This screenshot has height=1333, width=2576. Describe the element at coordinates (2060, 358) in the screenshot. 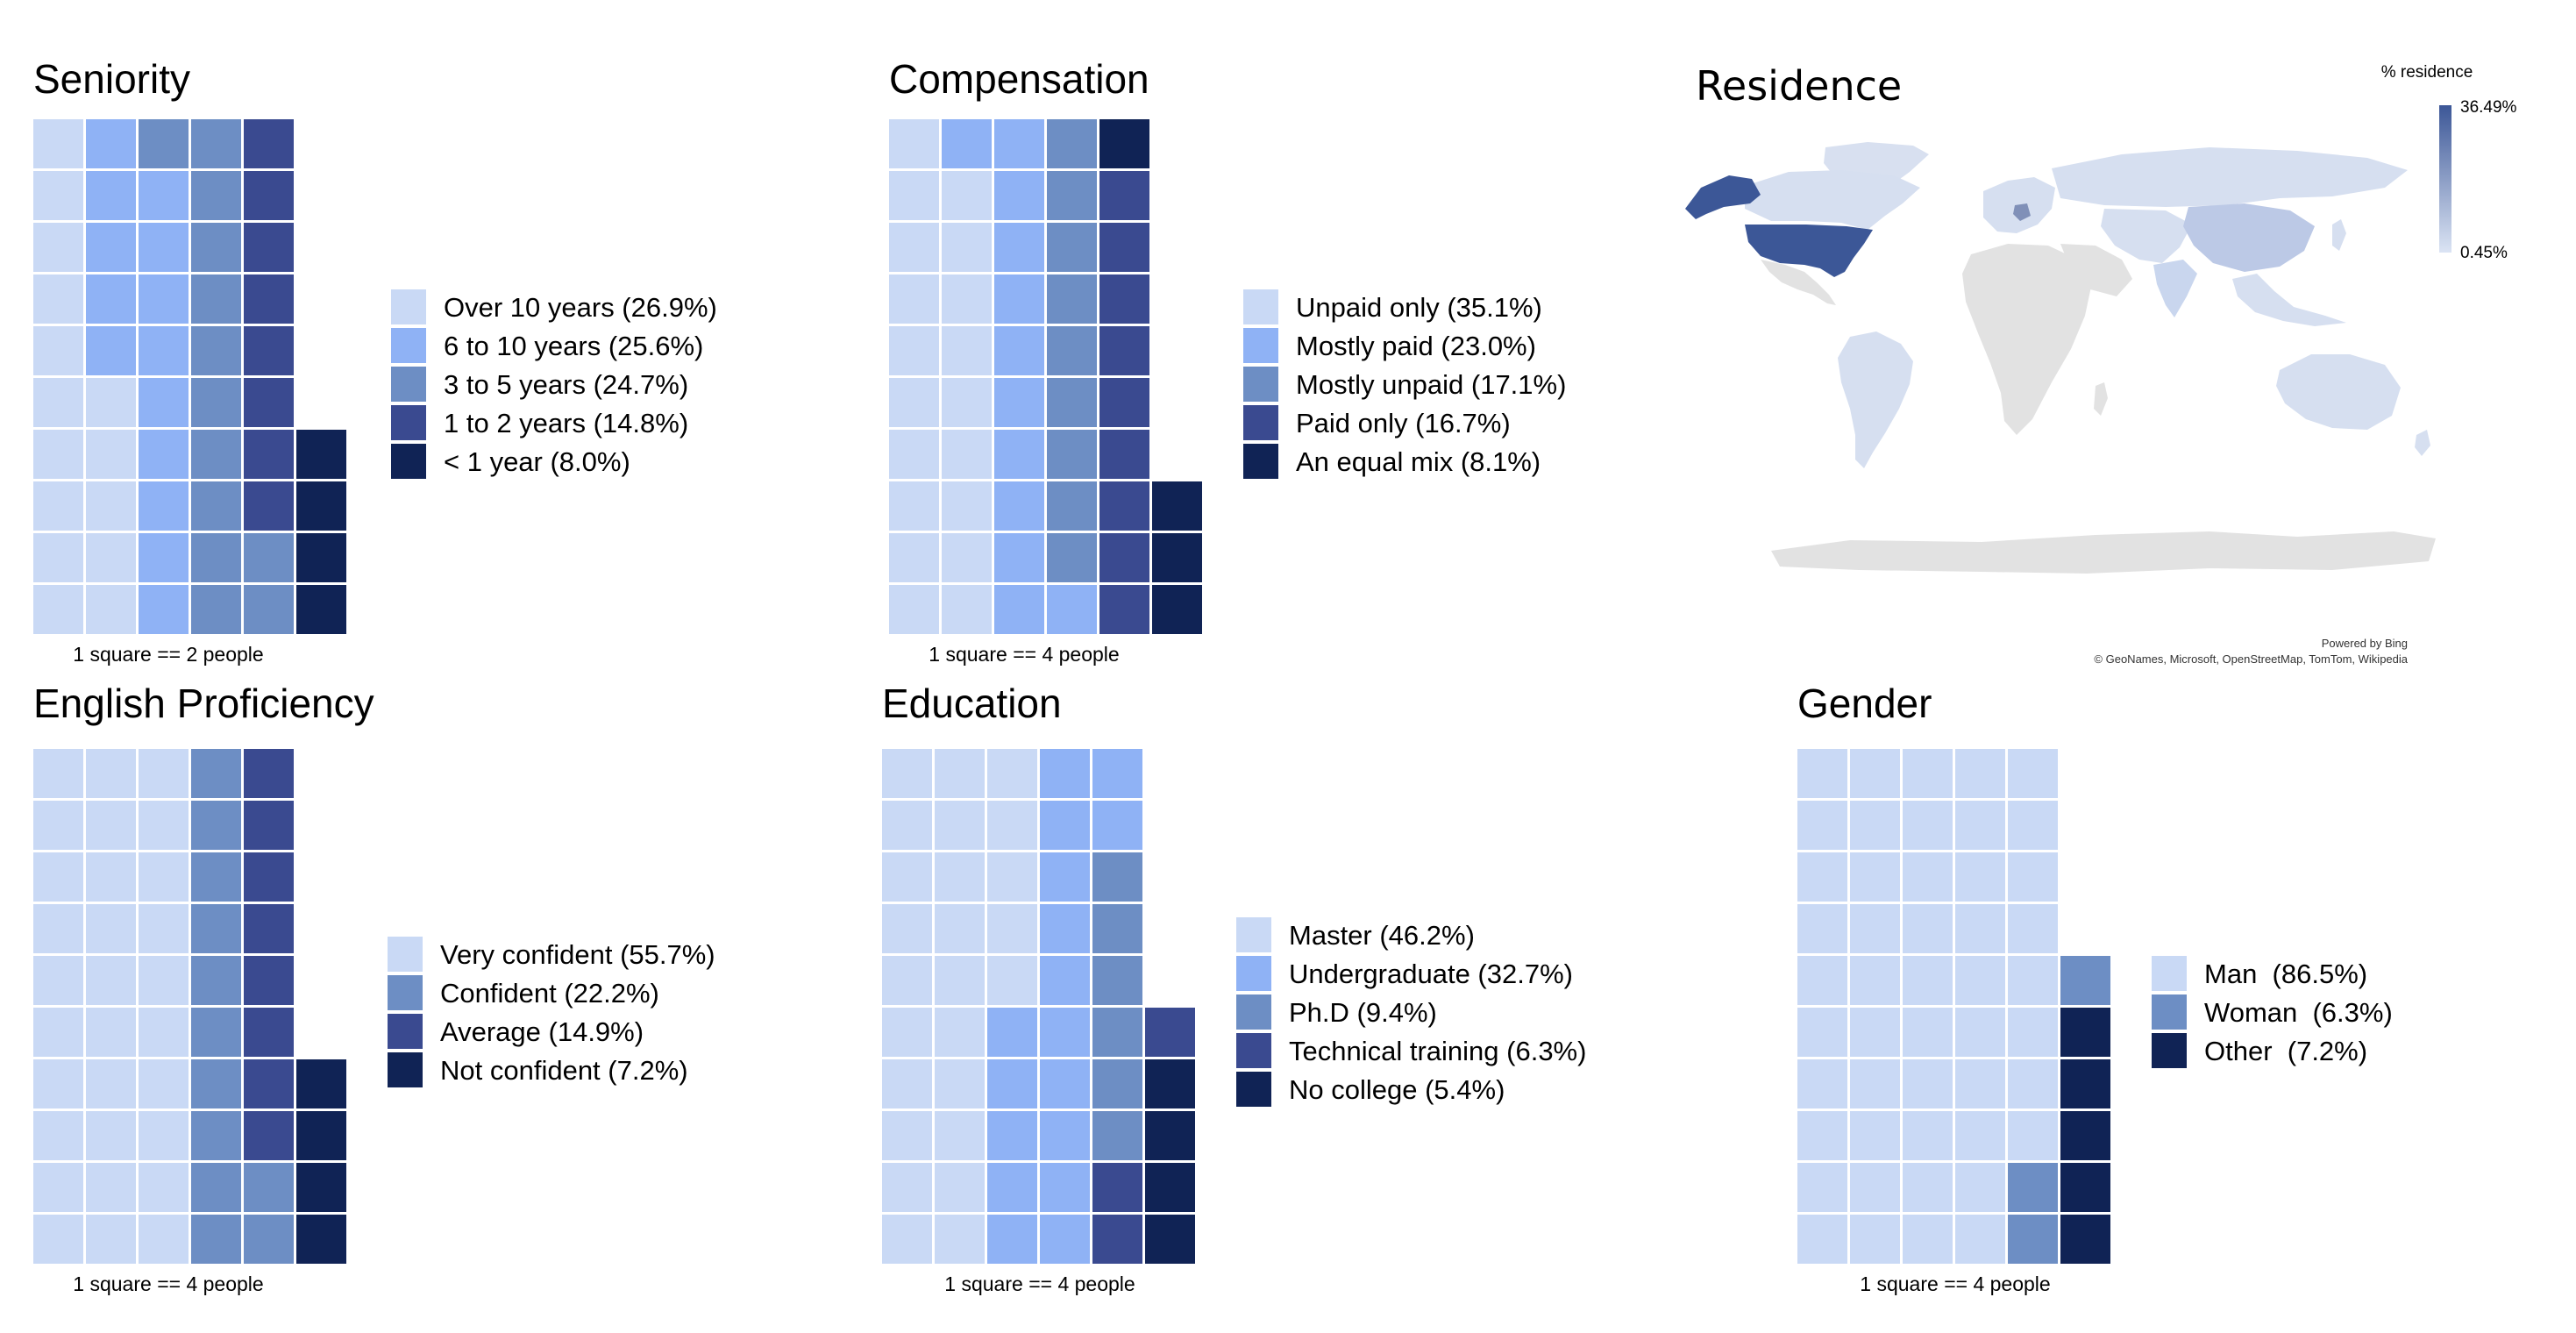

I see `world-map` at that location.